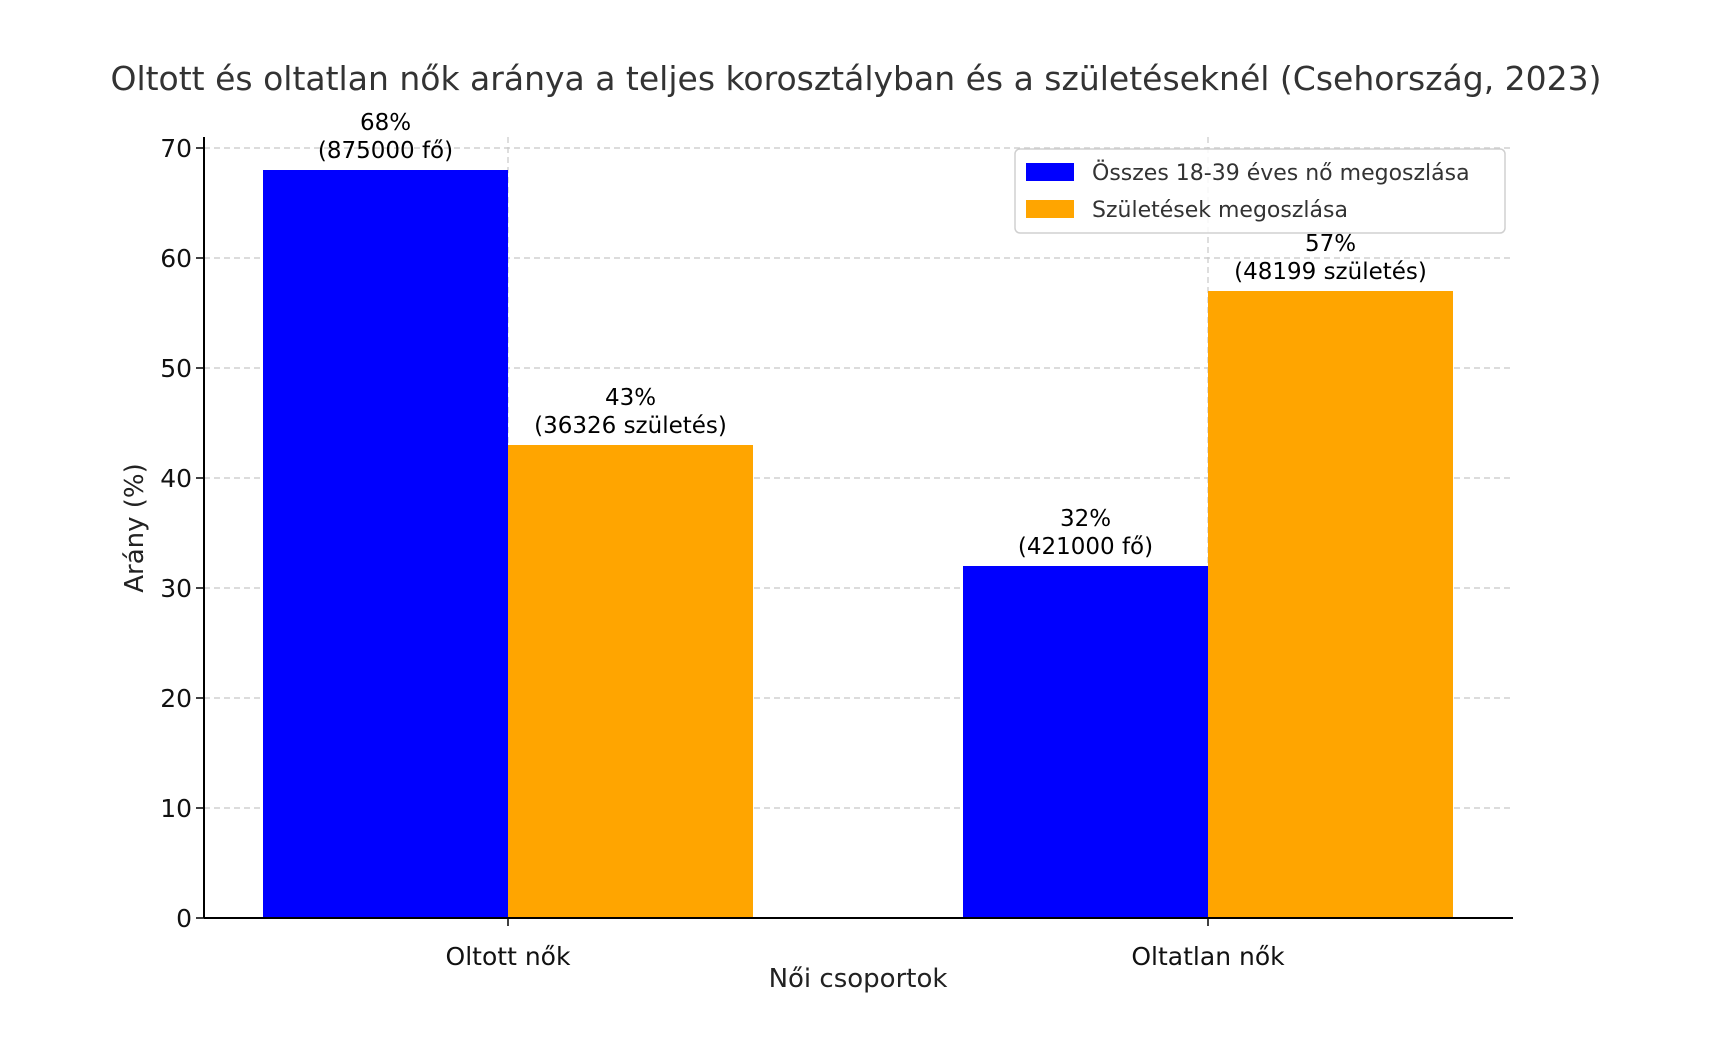 The width and height of the screenshot is (1713, 1053). I want to click on y-tick-label: 20, so click(176, 698).